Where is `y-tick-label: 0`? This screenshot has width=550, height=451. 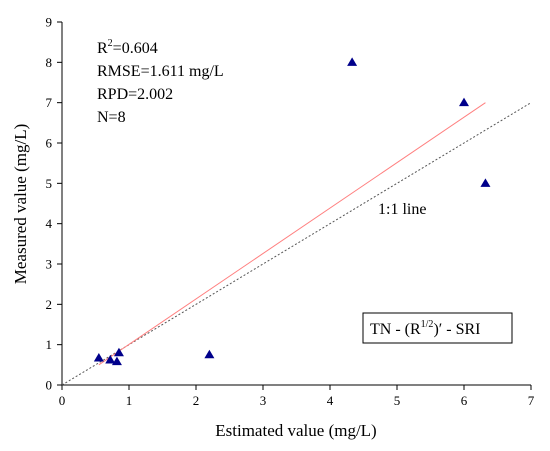
y-tick-label: 0 is located at coordinates (49, 385).